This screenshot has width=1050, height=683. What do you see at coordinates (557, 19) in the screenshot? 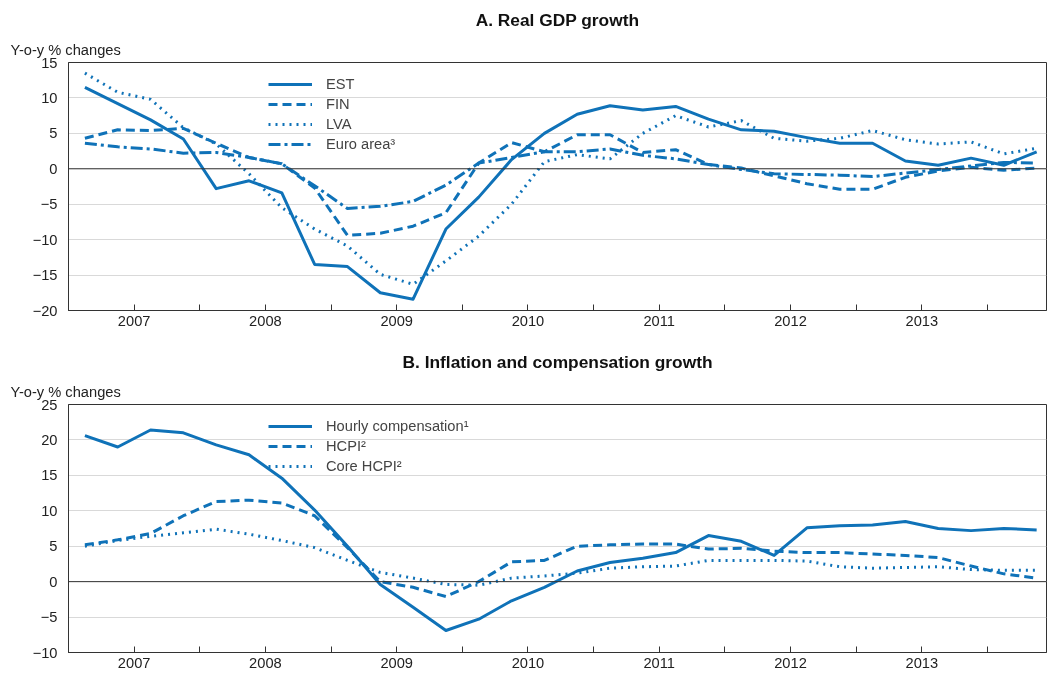
I see `chart-title: A. Real GDP growth` at bounding box center [557, 19].